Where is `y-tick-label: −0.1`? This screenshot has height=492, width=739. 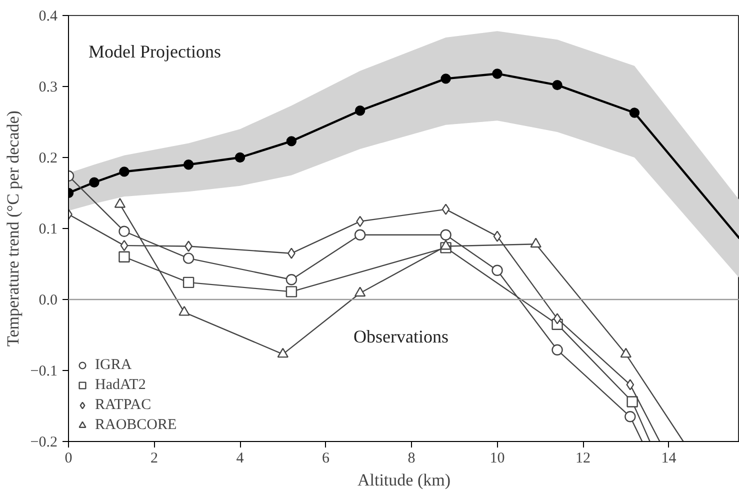
y-tick-label: −0.1 is located at coordinates (44, 372).